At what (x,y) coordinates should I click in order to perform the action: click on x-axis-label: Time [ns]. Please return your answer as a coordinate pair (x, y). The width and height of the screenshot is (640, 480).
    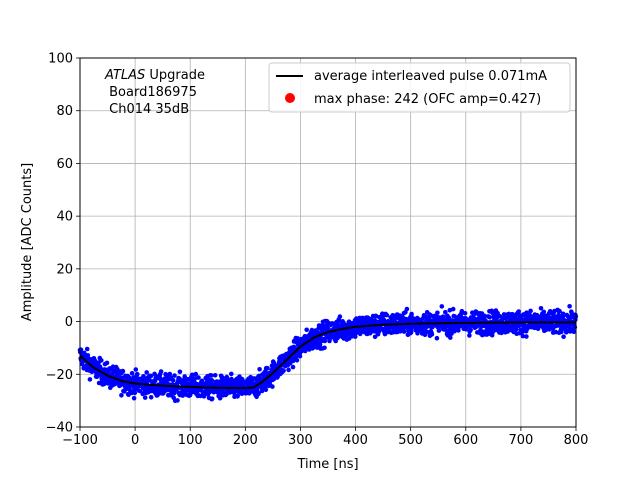
    Looking at the image, I should click on (327, 464).